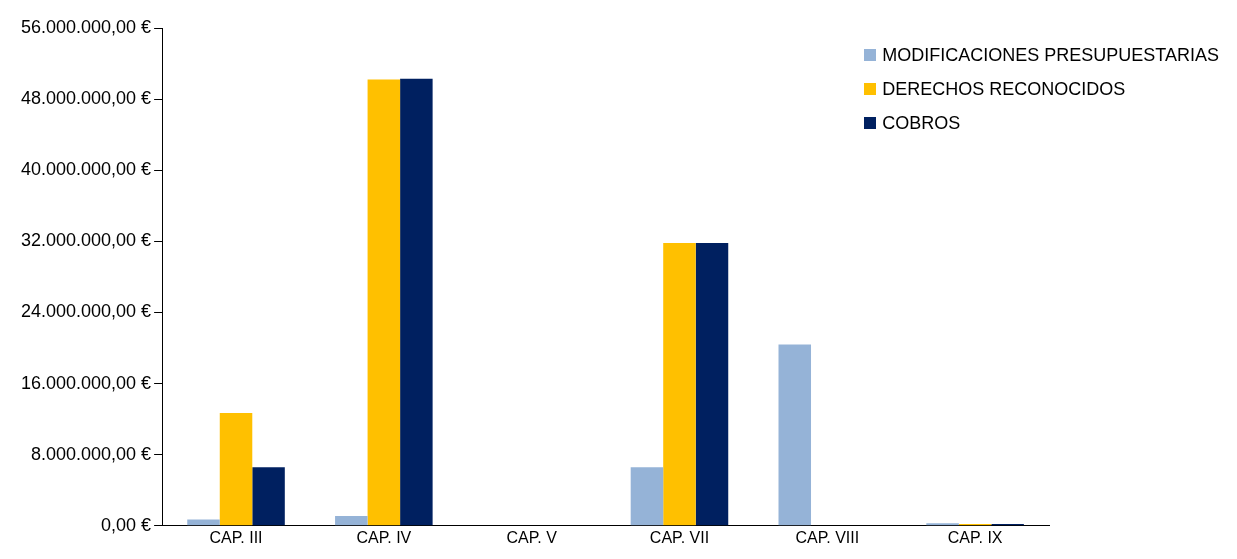 This screenshot has height=559, width=1237. I want to click on y-tick-label: 8.000.000,00 €, so click(91, 453).